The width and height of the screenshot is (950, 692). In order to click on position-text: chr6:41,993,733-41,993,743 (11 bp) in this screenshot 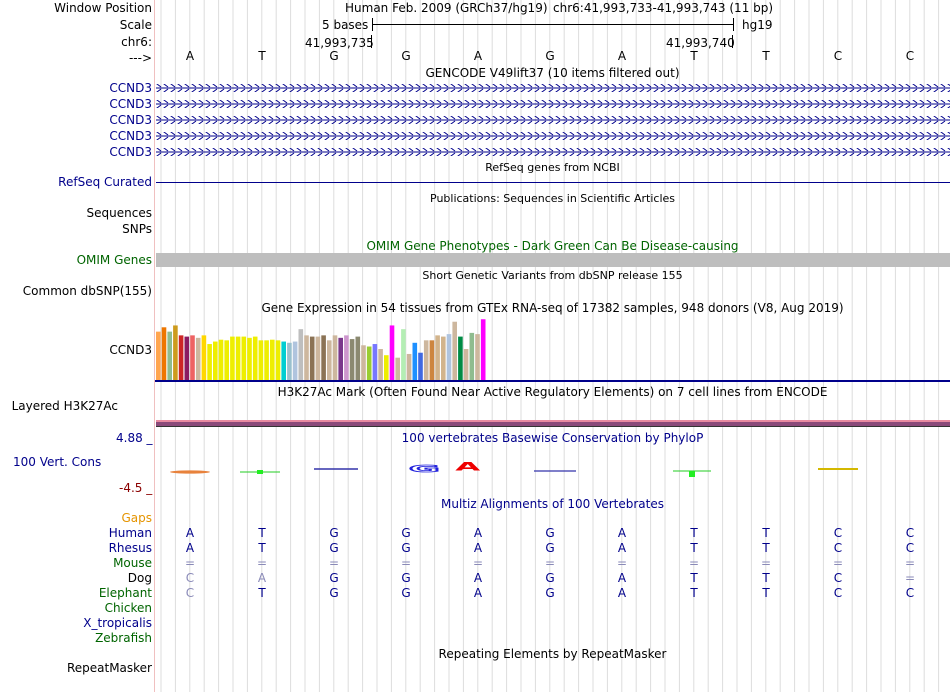, I will do `click(663, 8)`.